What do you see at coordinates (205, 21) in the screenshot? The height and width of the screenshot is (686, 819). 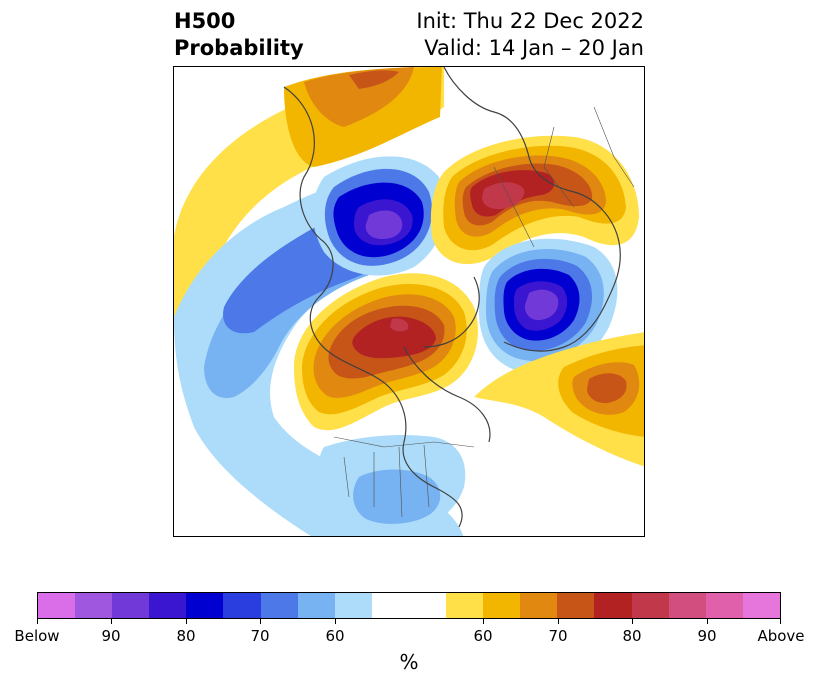 I see `title-variable: H500` at bounding box center [205, 21].